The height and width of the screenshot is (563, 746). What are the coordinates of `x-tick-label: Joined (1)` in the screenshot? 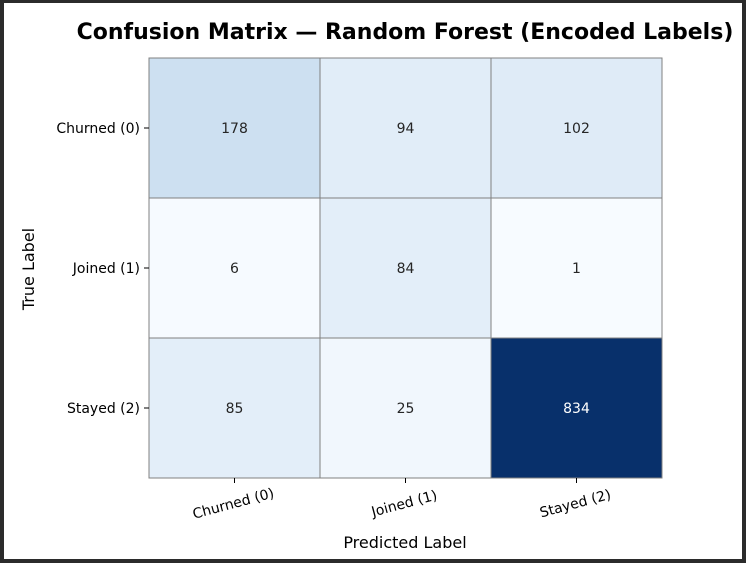 It's located at (404, 504).